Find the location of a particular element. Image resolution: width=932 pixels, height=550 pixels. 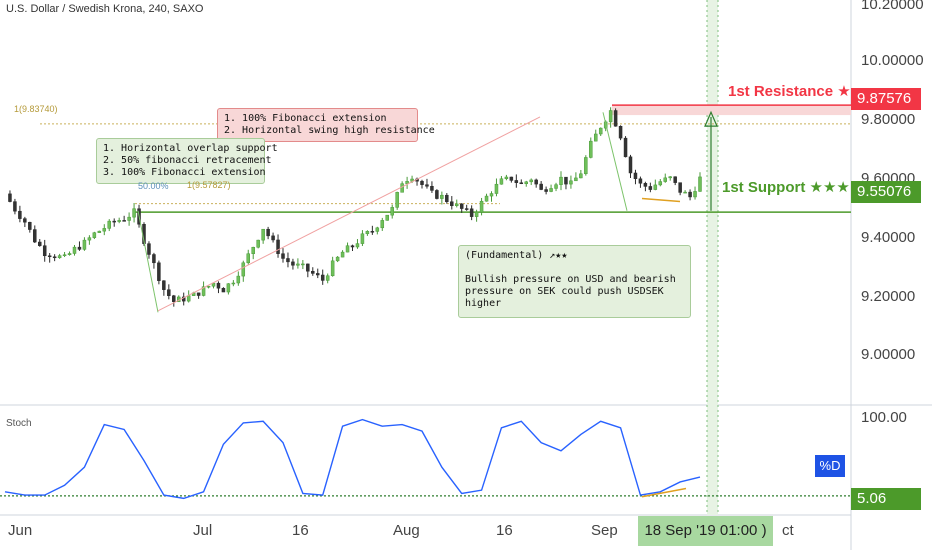

fib-extension-line is located at coordinates (349, 214).